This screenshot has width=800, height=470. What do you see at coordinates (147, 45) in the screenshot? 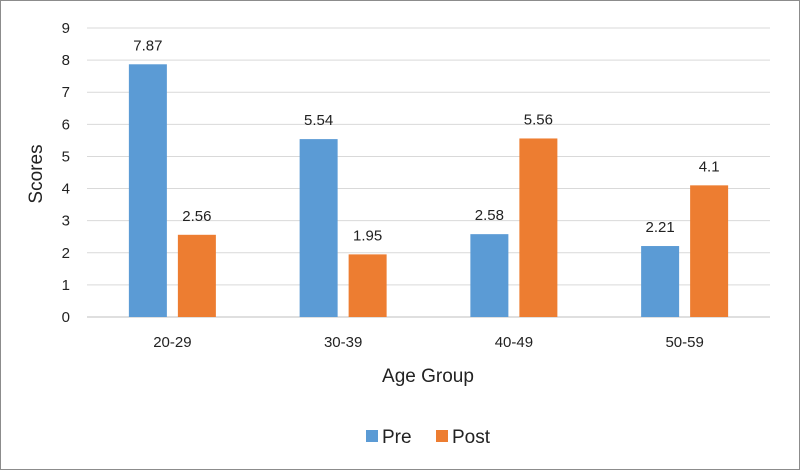
I see `data-label: 7.87` at bounding box center [147, 45].